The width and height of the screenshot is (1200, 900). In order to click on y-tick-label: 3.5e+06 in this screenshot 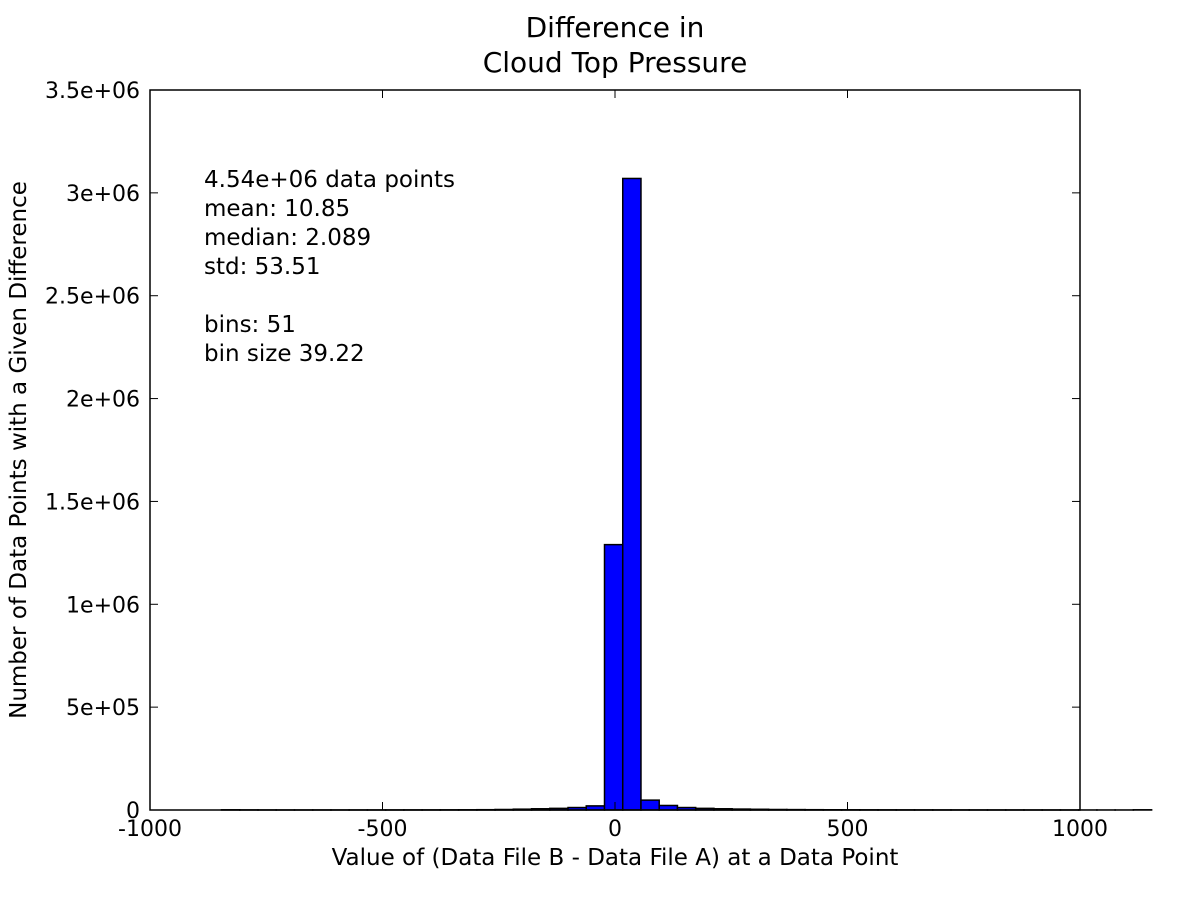, I will do `click(92, 91)`.